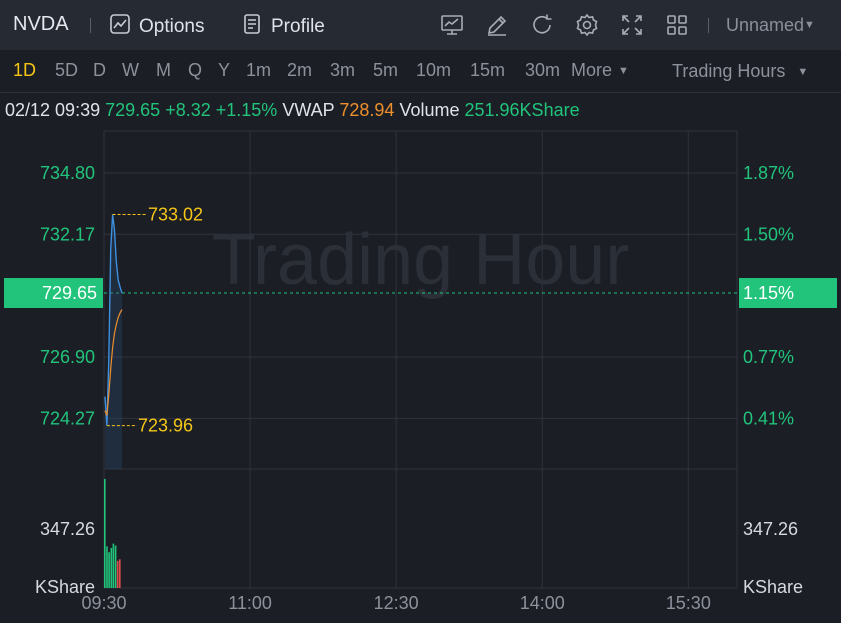 The height and width of the screenshot is (623, 841). What do you see at coordinates (587, 25) in the screenshot?
I see `settings-gear-icon` at bounding box center [587, 25].